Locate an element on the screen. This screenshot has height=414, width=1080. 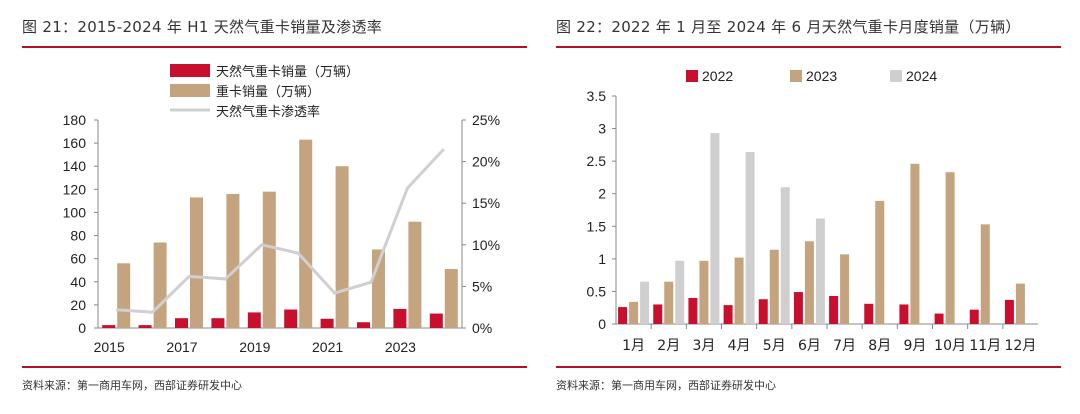
left-legend-swatch-hd is located at coordinates (190, 90).